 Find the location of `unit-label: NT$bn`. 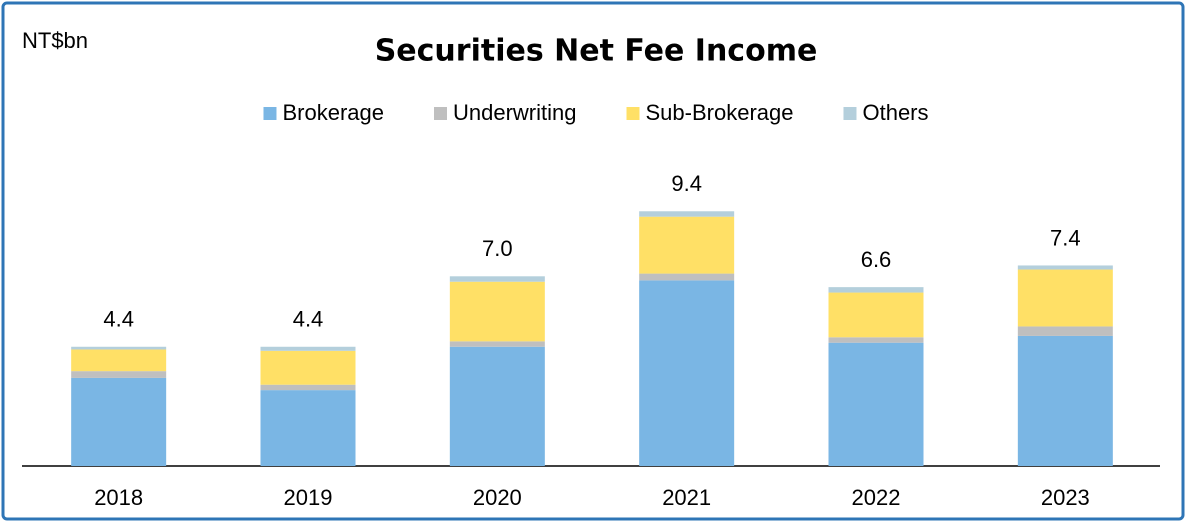

unit-label: NT$bn is located at coordinates (55, 40).